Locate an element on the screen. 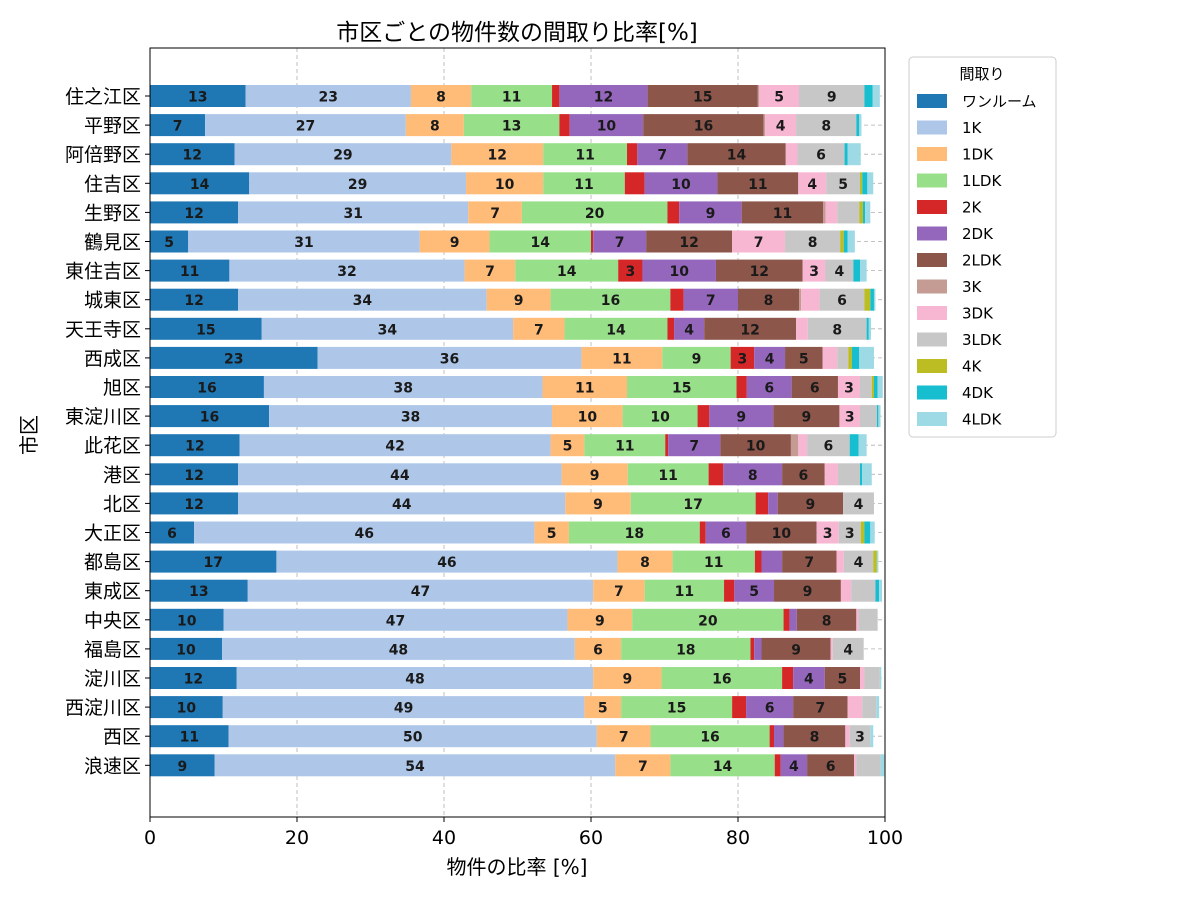 The width and height of the screenshot is (1200, 904). y-tick-label: 東淀川区 is located at coordinates (103, 417).